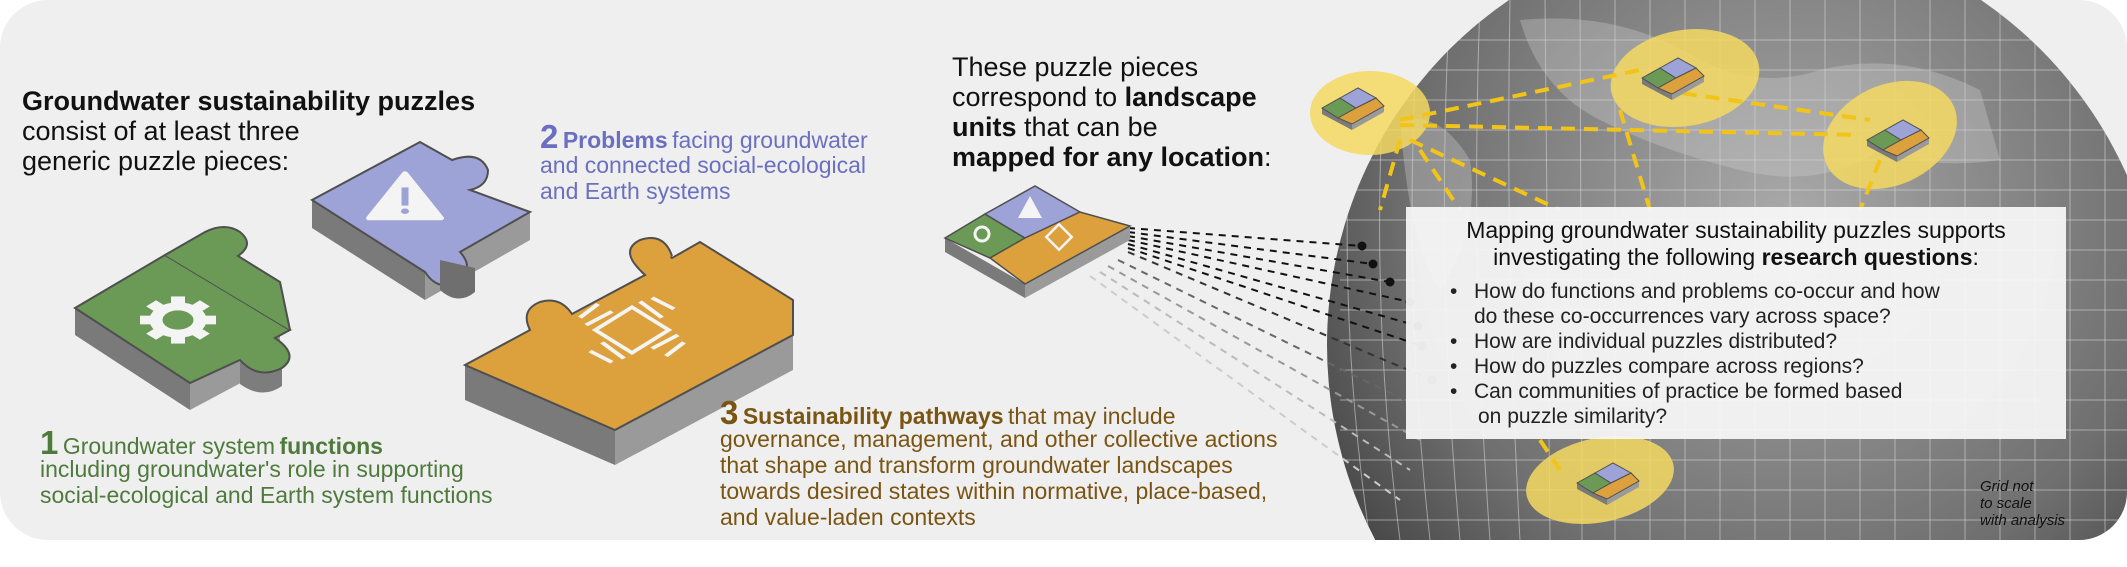  I want to click on problems-text: facing groundwater, so click(770, 140).